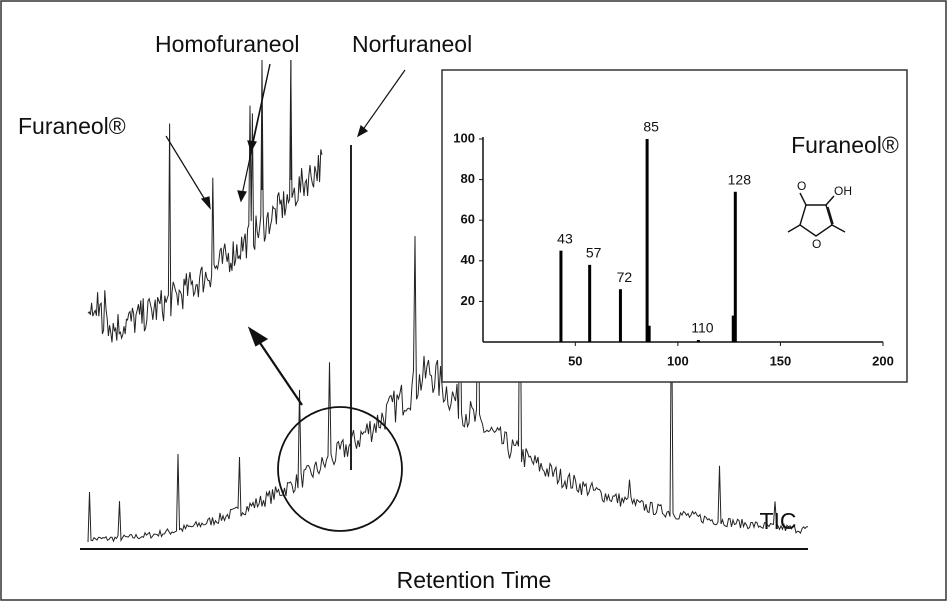 This screenshot has width=948, height=602. Describe the element at coordinates (468, 300) in the screenshot. I see `y-tick-label: 20` at that location.